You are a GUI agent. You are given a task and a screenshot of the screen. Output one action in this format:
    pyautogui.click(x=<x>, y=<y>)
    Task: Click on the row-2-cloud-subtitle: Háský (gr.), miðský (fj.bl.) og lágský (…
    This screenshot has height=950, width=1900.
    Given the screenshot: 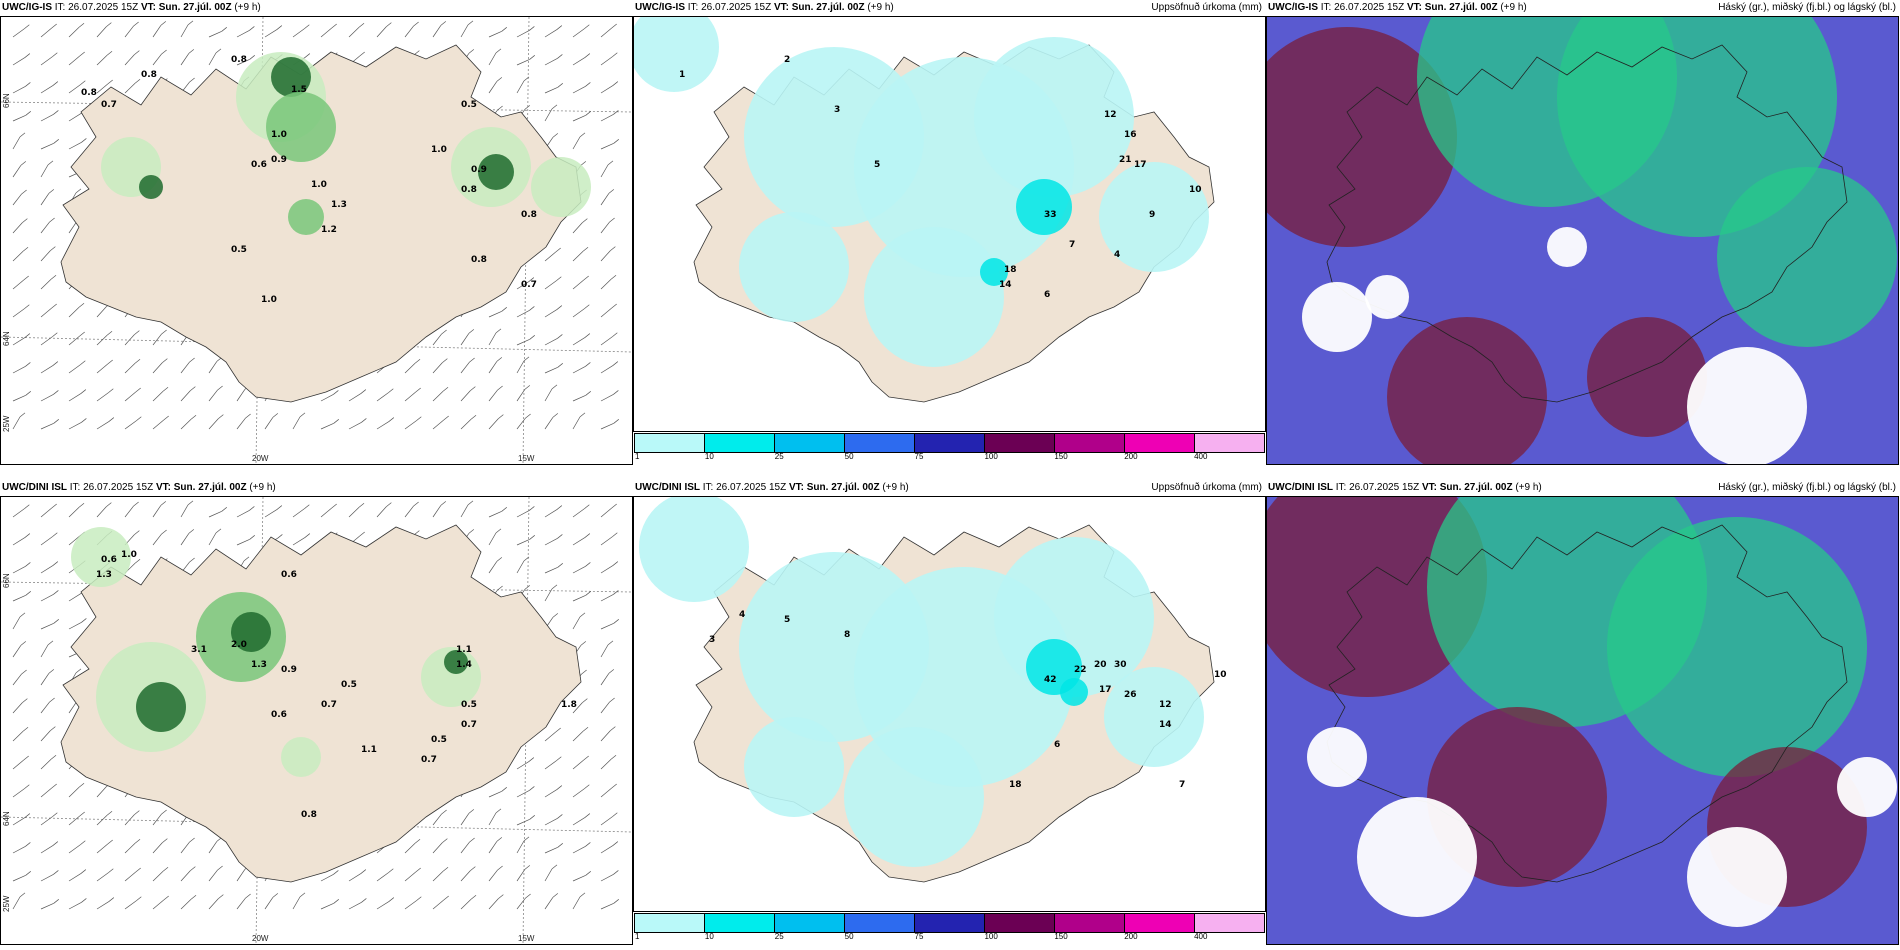 What is the action you would take?
    pyautogui.click(x=1807, y=487)
    